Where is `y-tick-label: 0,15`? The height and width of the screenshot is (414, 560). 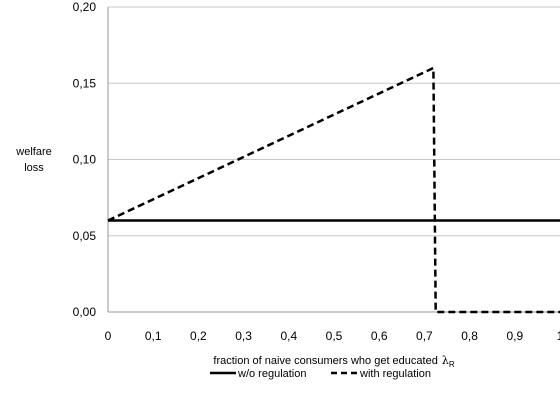 y-tick-label: 0,15 is located at coordinates (85, 83).